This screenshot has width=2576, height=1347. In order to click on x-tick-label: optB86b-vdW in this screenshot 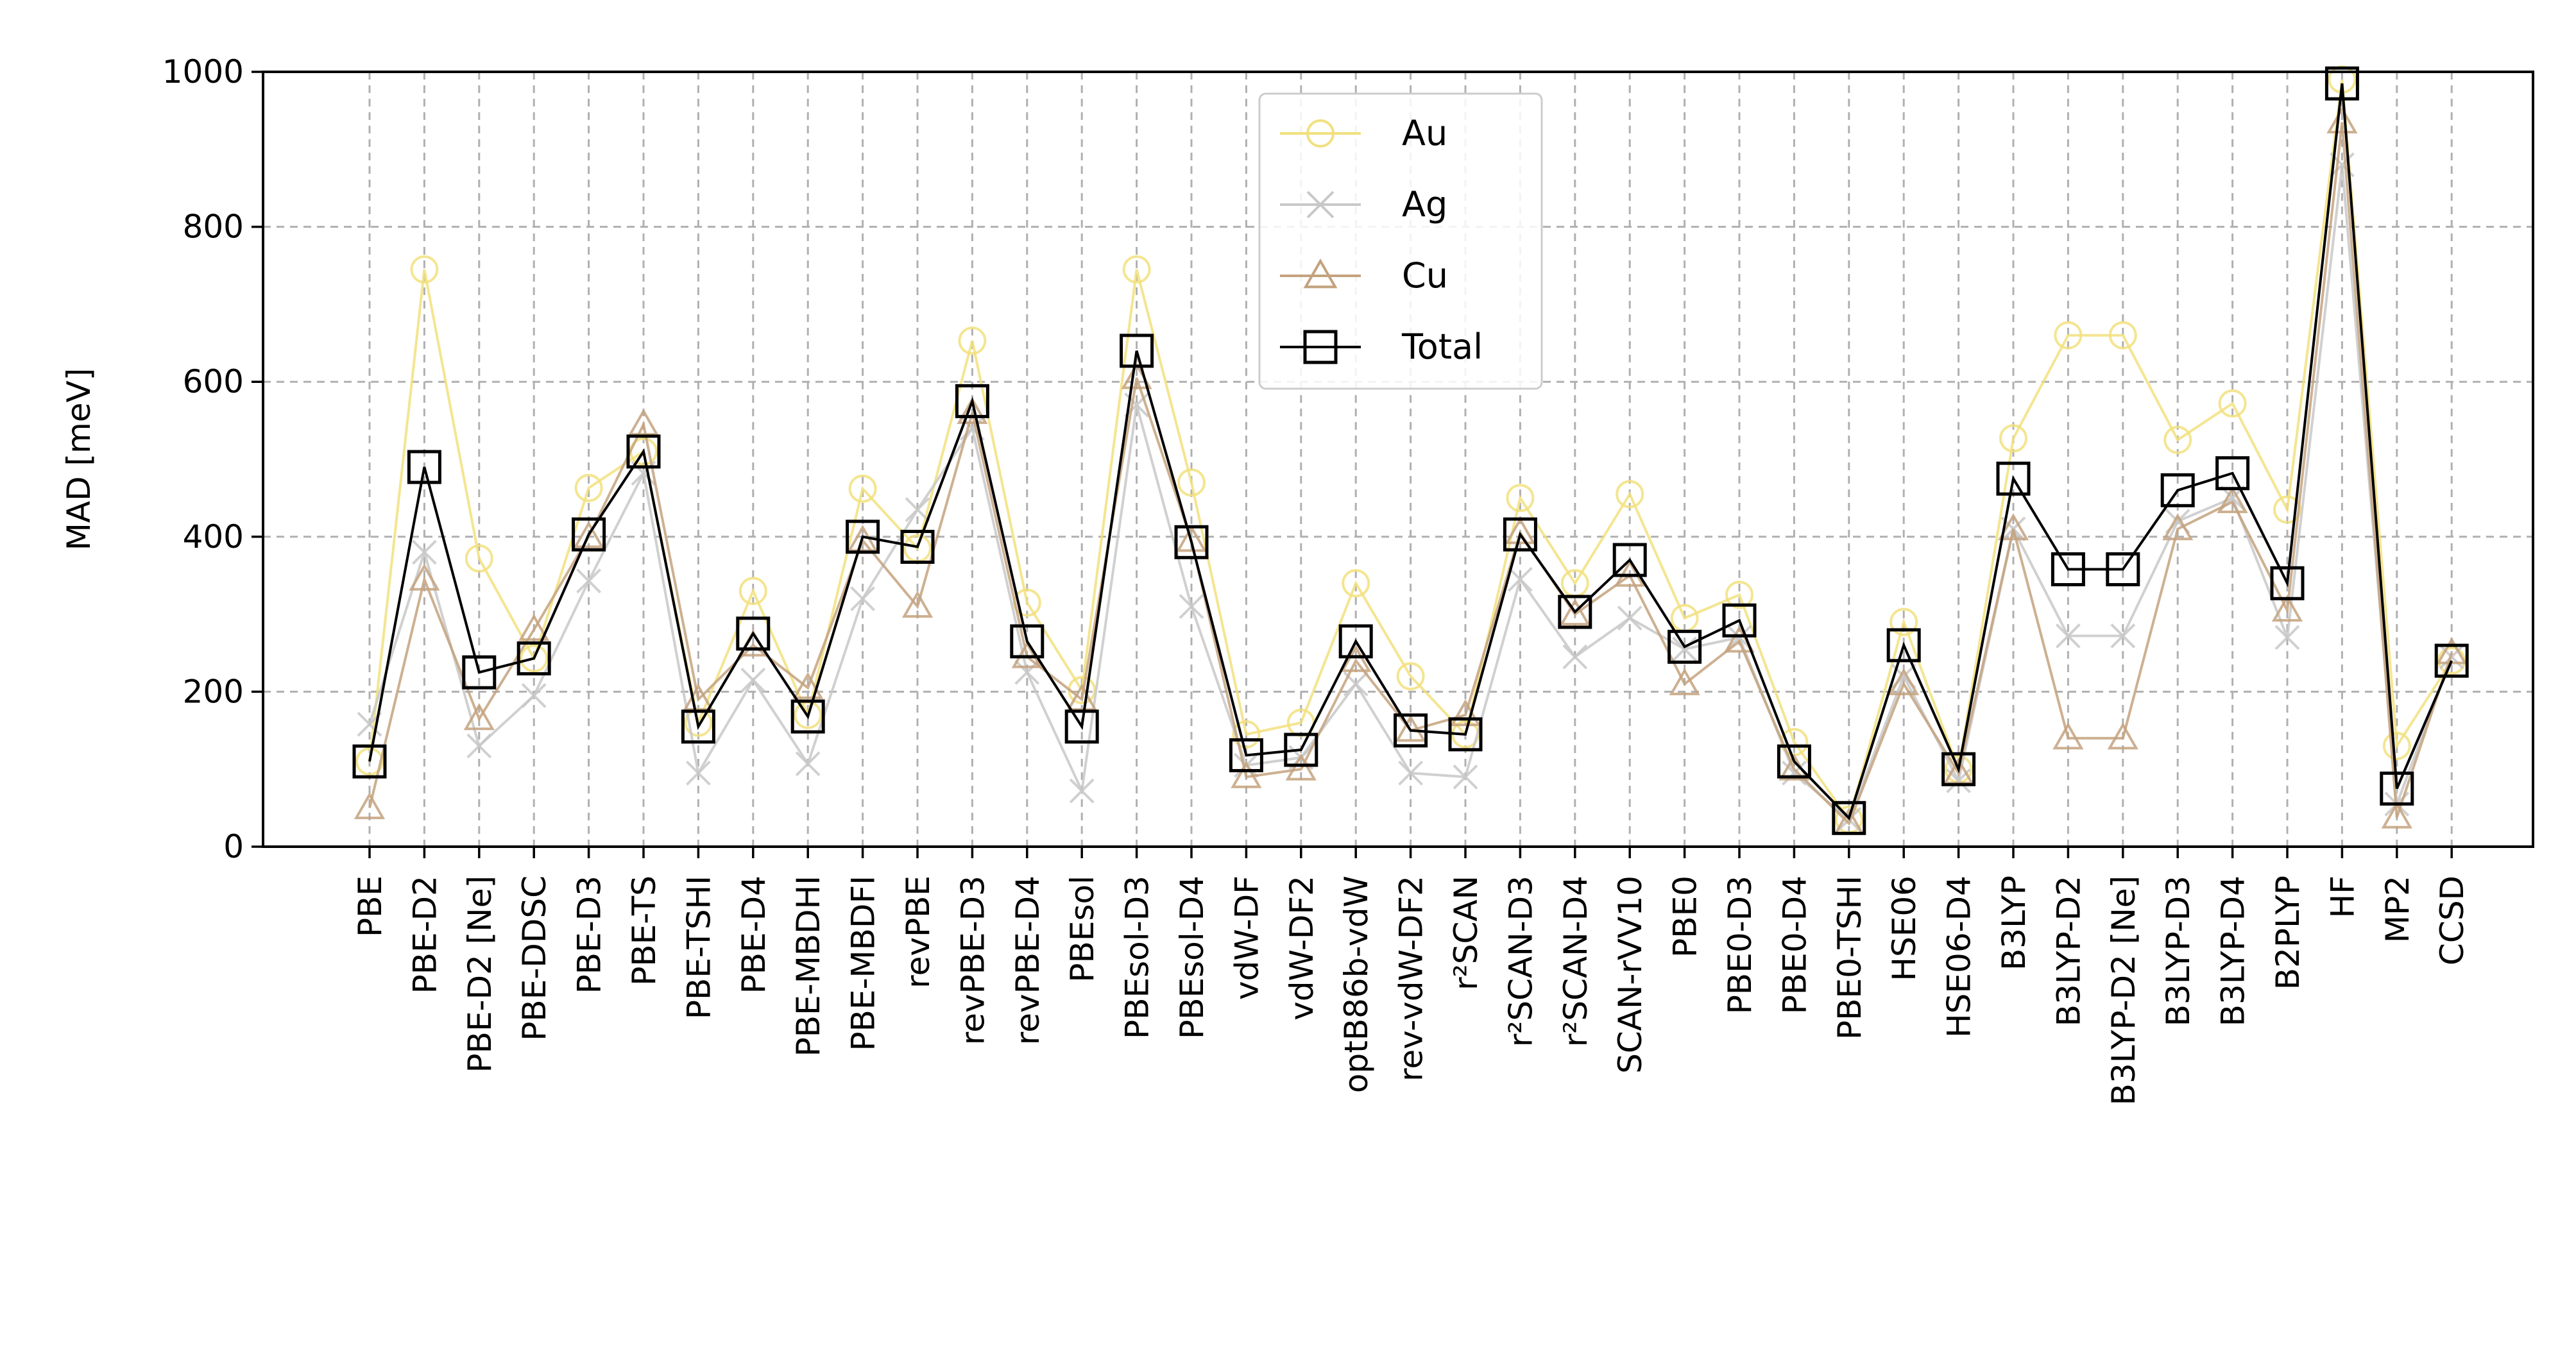, I will do `click(1356, 984)`.